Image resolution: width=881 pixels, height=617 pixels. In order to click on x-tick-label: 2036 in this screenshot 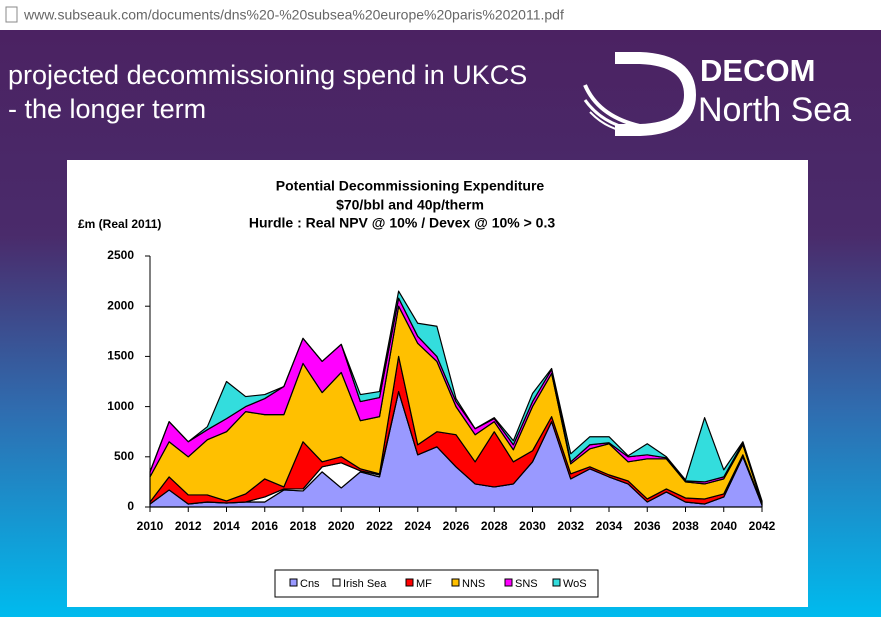, I will do `click(647, 526)`.